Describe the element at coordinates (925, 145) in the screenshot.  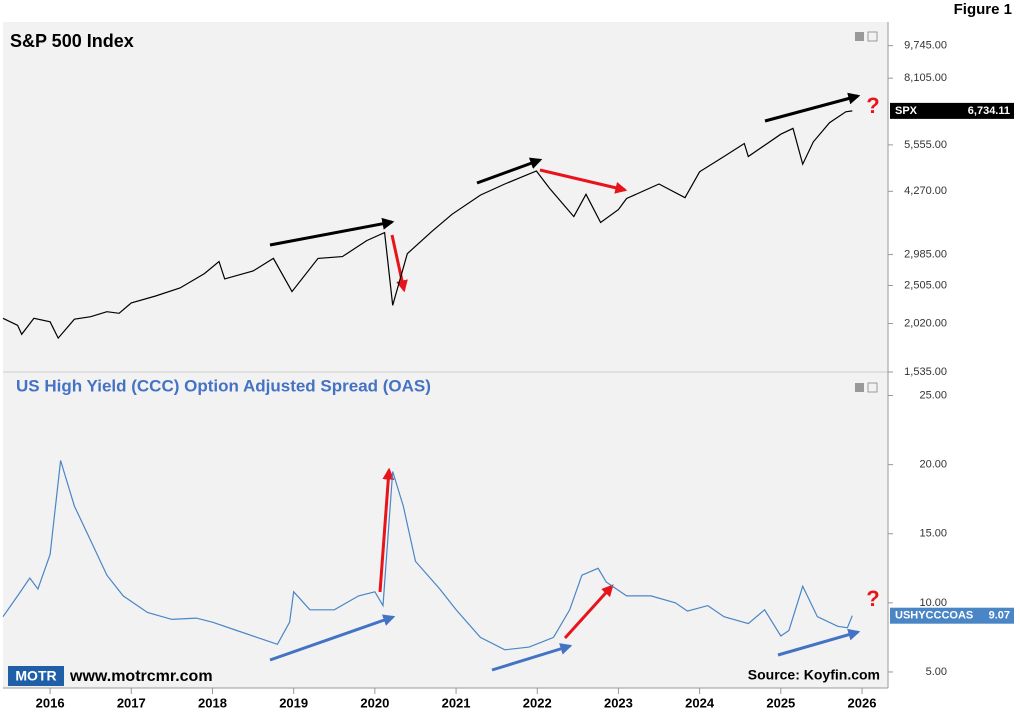
I see `y-tick-label: 5,555.00` at that location.